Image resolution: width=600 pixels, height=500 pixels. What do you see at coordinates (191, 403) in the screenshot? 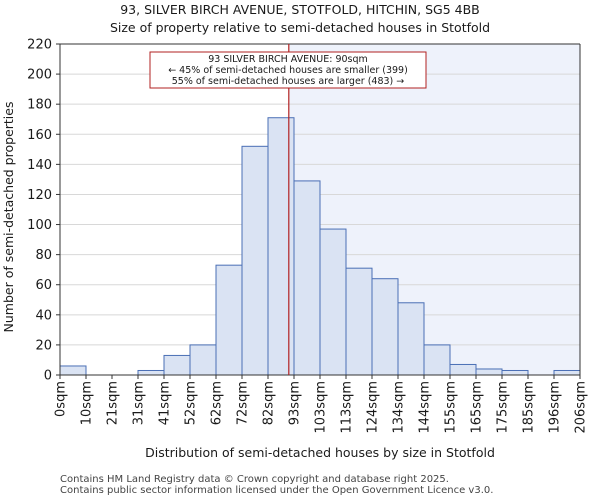
I see `x-tick-label: 52sqm` at bounding box center [191, 403].